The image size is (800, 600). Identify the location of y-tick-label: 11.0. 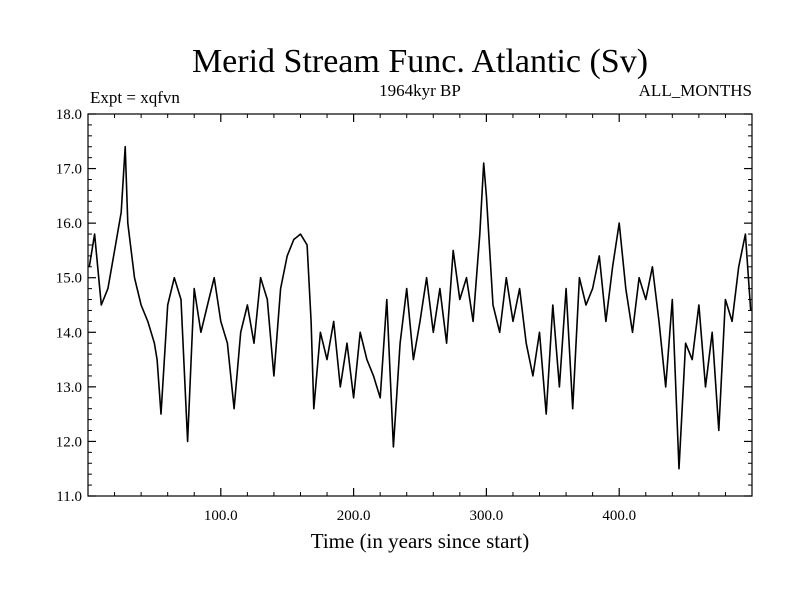
(69, 497).